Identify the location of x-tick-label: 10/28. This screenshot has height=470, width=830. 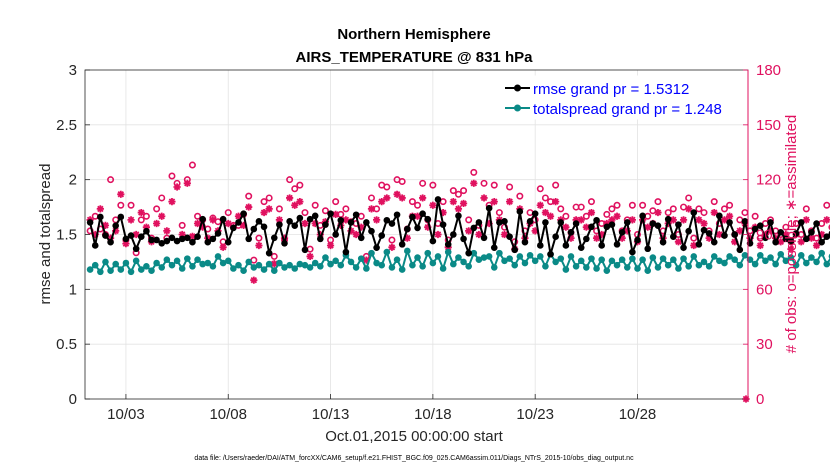
(638, 414).